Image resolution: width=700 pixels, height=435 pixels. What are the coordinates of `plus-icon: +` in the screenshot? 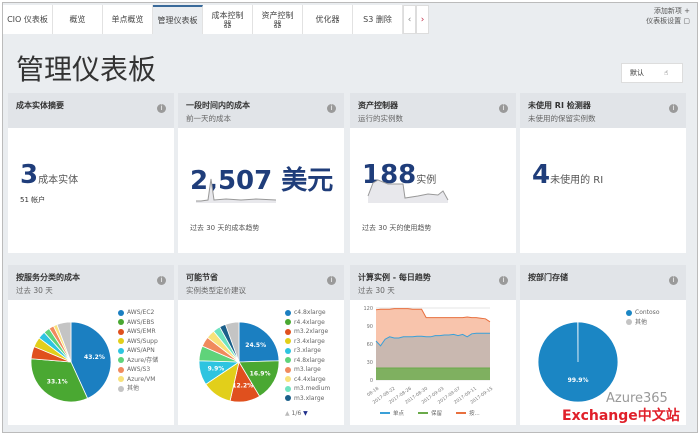 It's located at (687, 11).